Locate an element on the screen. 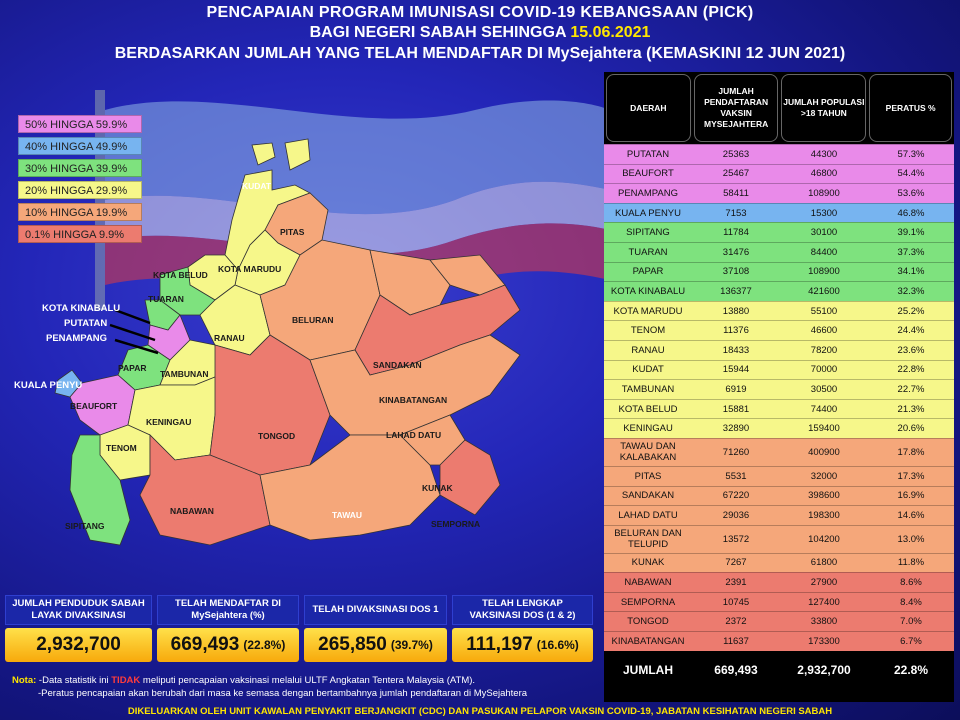 Image resolution: width=960 pixels, height=720 pixels. cell-daerah: TENOM is located at coordinates (648, 331).